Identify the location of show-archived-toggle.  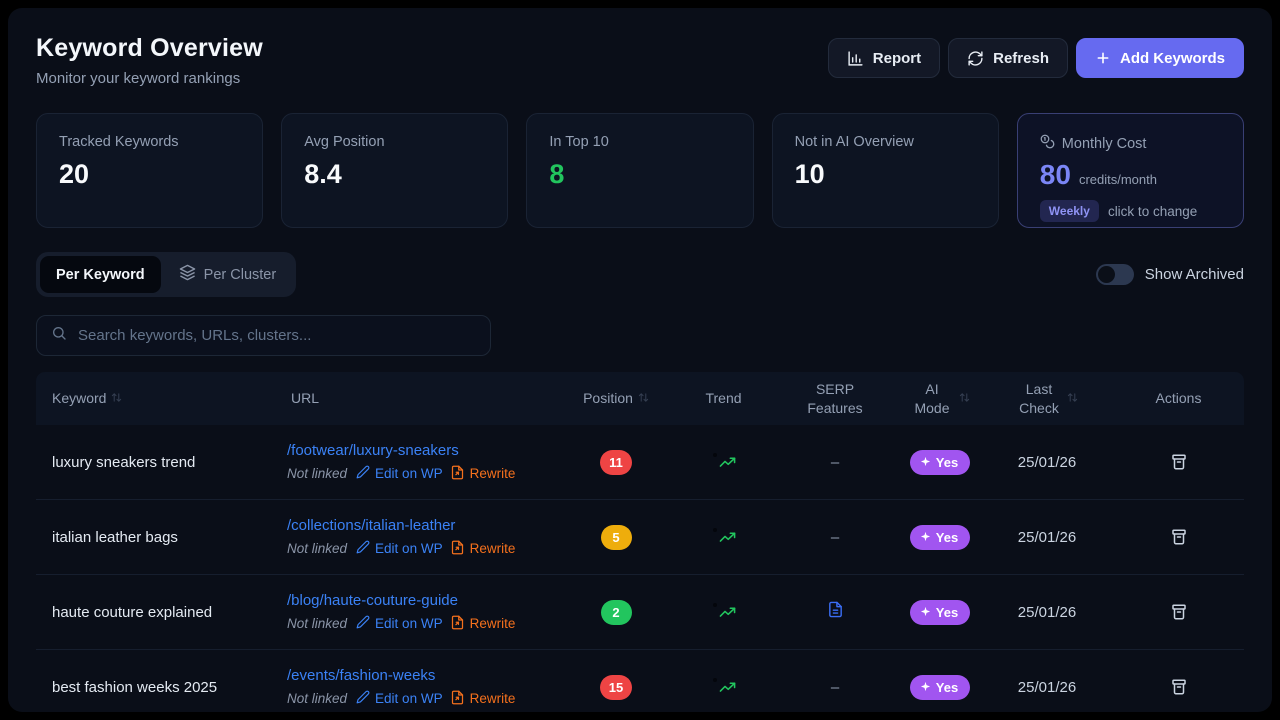
(1114, 274).